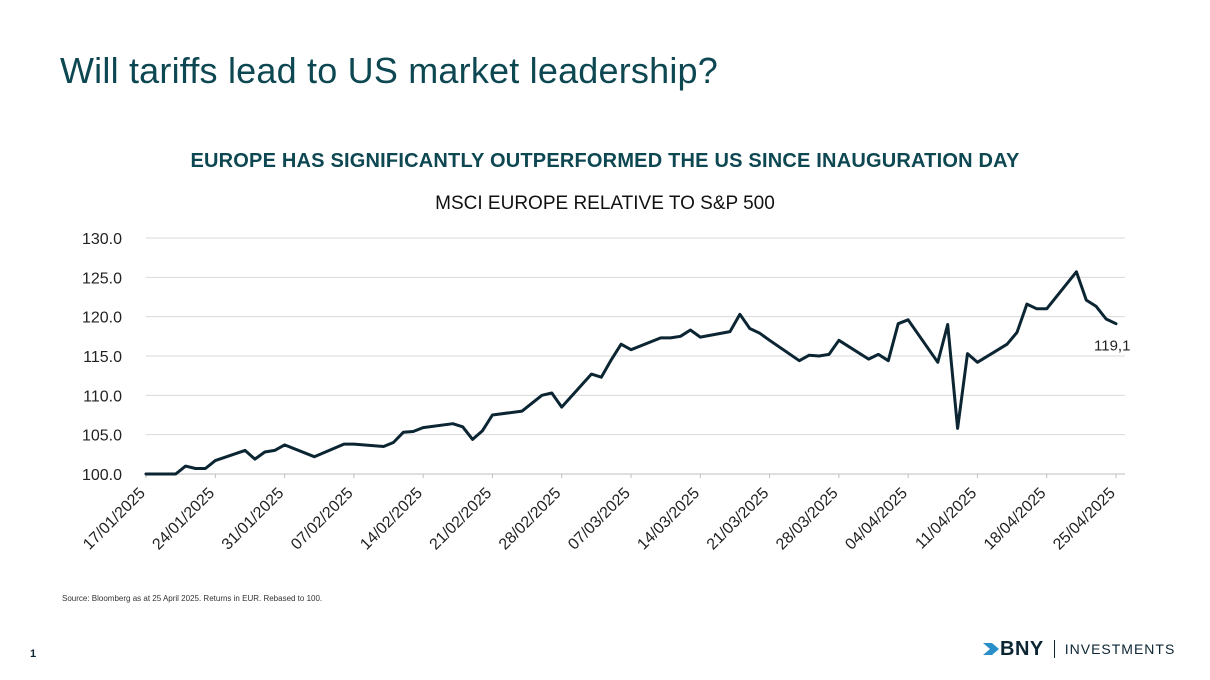 The width and height of the screenshot is (1210, 680). I want to click on arrow-logo-icon, so click(991, 649).